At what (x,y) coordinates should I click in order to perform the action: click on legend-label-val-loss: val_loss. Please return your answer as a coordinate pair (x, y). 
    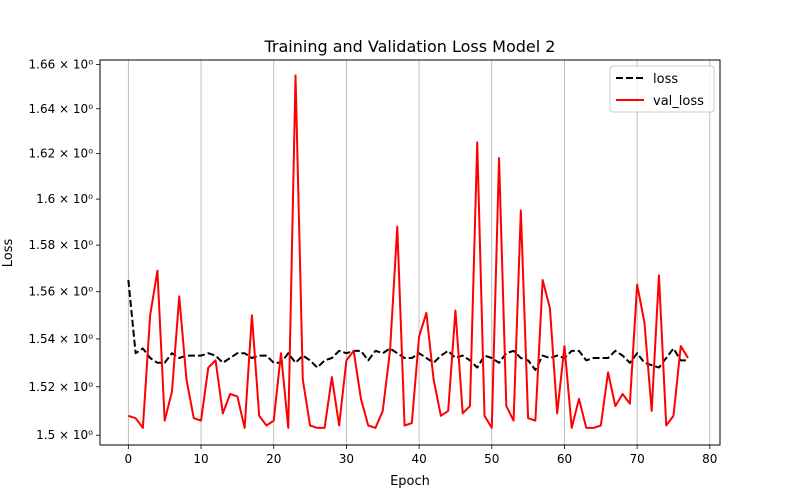
    Looking at the image, I should click on (678, 101).